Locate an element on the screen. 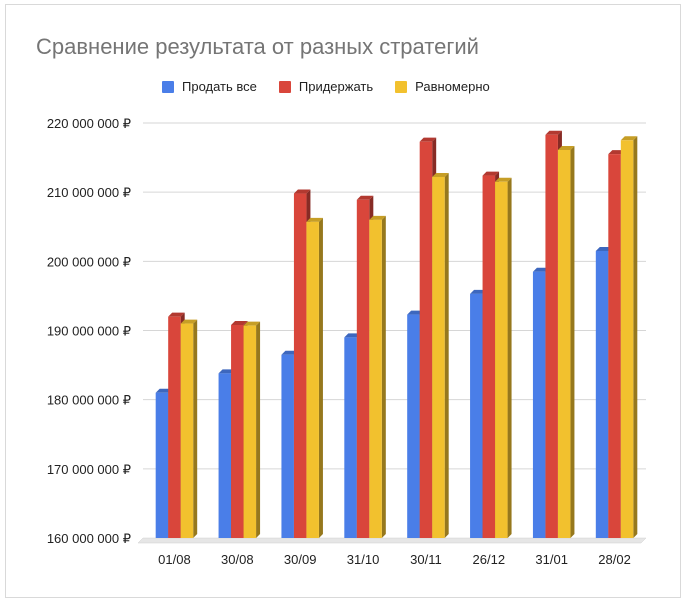  chart-floor is located at coordinates (392, 540).